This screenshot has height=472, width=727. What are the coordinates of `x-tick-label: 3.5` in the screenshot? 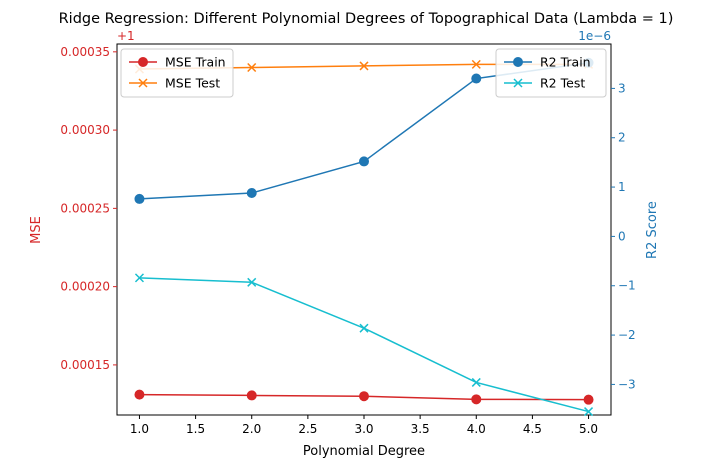 It's located at (420, 429).